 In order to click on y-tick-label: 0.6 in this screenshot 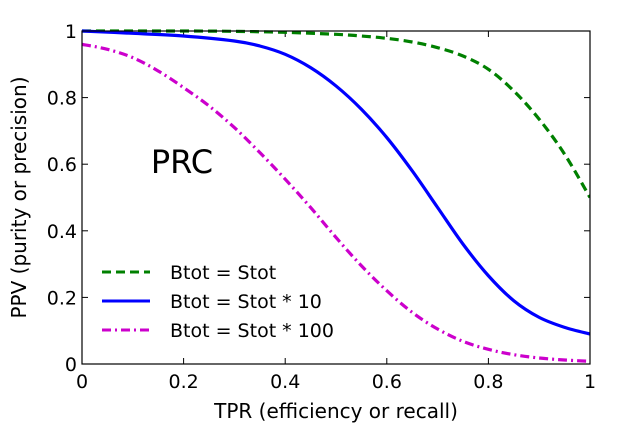, I will do `click(62, 165)`.